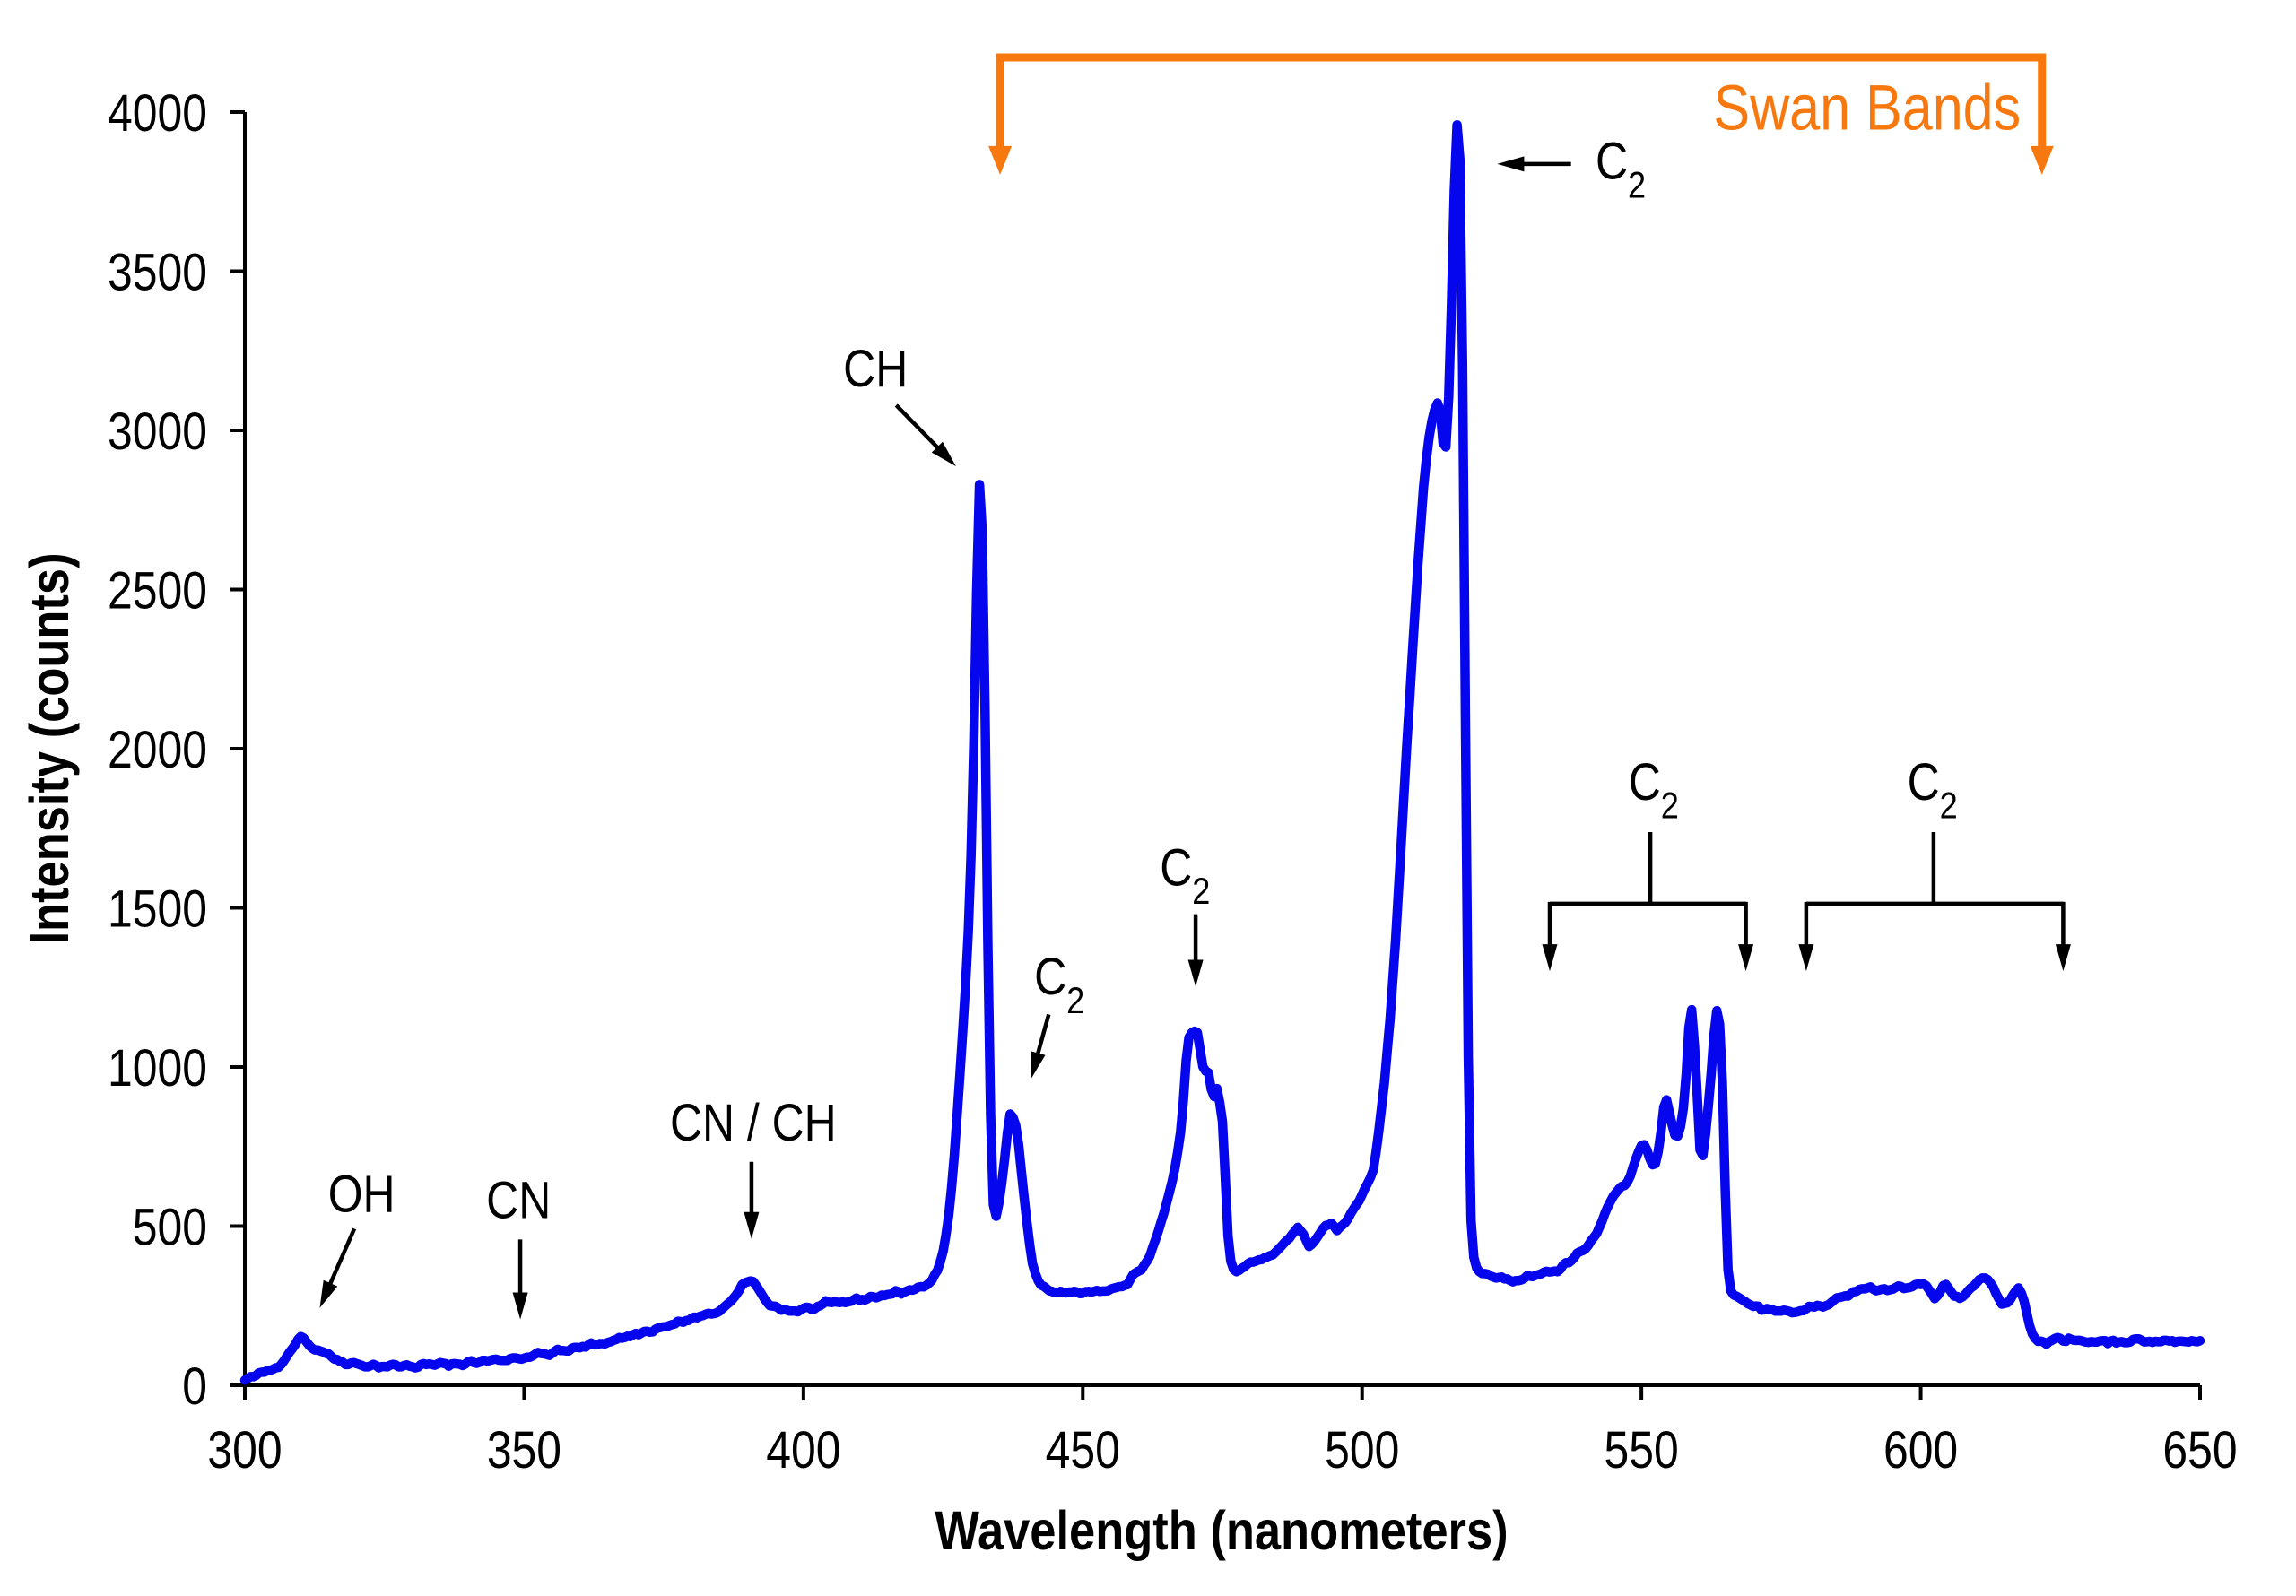 This screenshot has height=1596, width=2296. Describe the element at coordinates (1038, 1065) in the screenshot. I see `peak-arrow-c2-438-head` at that location.